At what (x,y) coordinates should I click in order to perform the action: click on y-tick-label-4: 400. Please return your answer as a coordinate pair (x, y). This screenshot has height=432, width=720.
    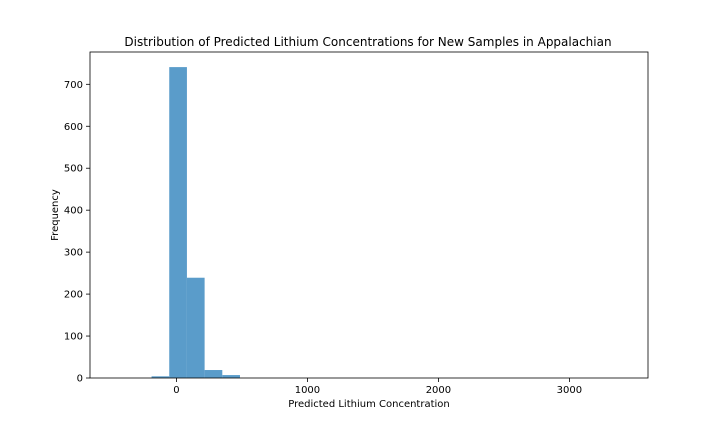
    Looking at the image, I should click on (73, 211).